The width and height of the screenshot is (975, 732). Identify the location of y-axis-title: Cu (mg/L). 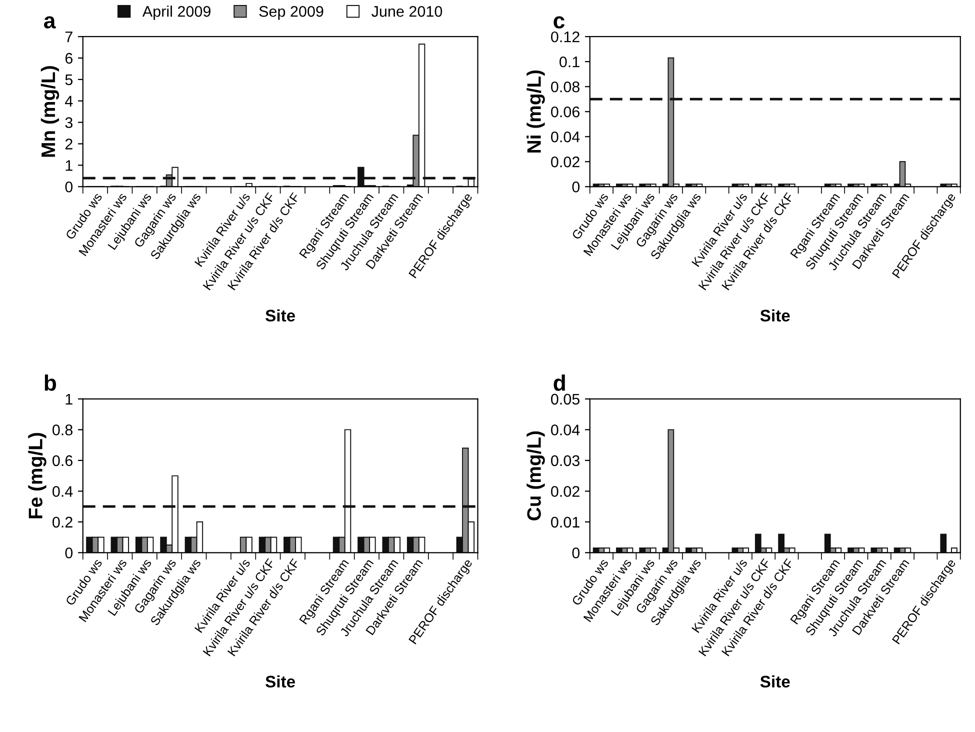
(535, 475).